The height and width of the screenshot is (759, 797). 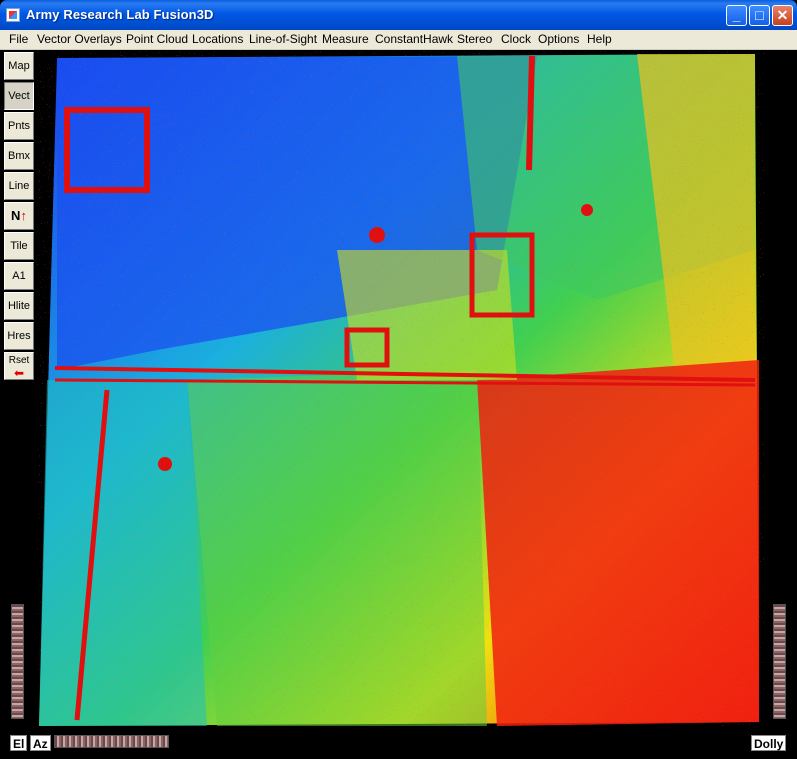 I want to click on pnts-button: Pnts, so click(x=19, y=126).